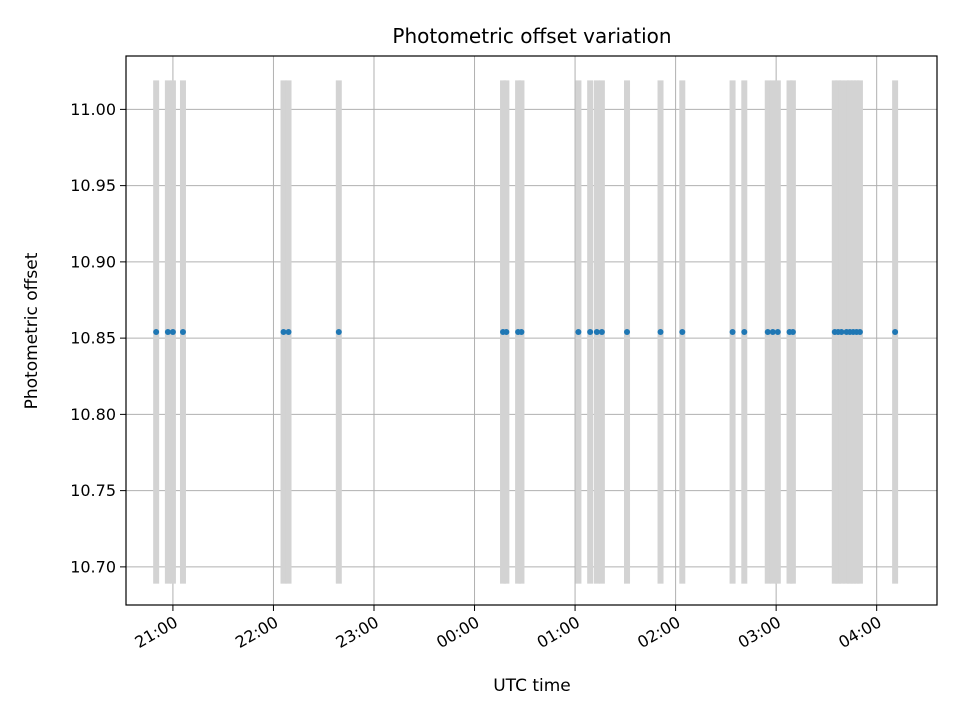 The image size is (960, 720). Describe the element at coordinates (32, 330) in the screenshot. I see `y-axis-title: Photometric offset` at that location.